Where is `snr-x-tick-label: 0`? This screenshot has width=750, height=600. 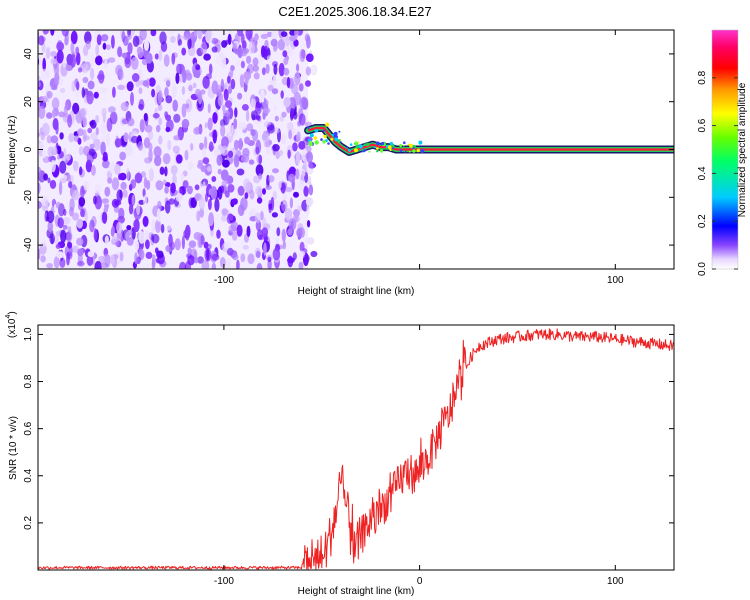 snr-x-tick-label: 0 is located at coordinates (420, 581).